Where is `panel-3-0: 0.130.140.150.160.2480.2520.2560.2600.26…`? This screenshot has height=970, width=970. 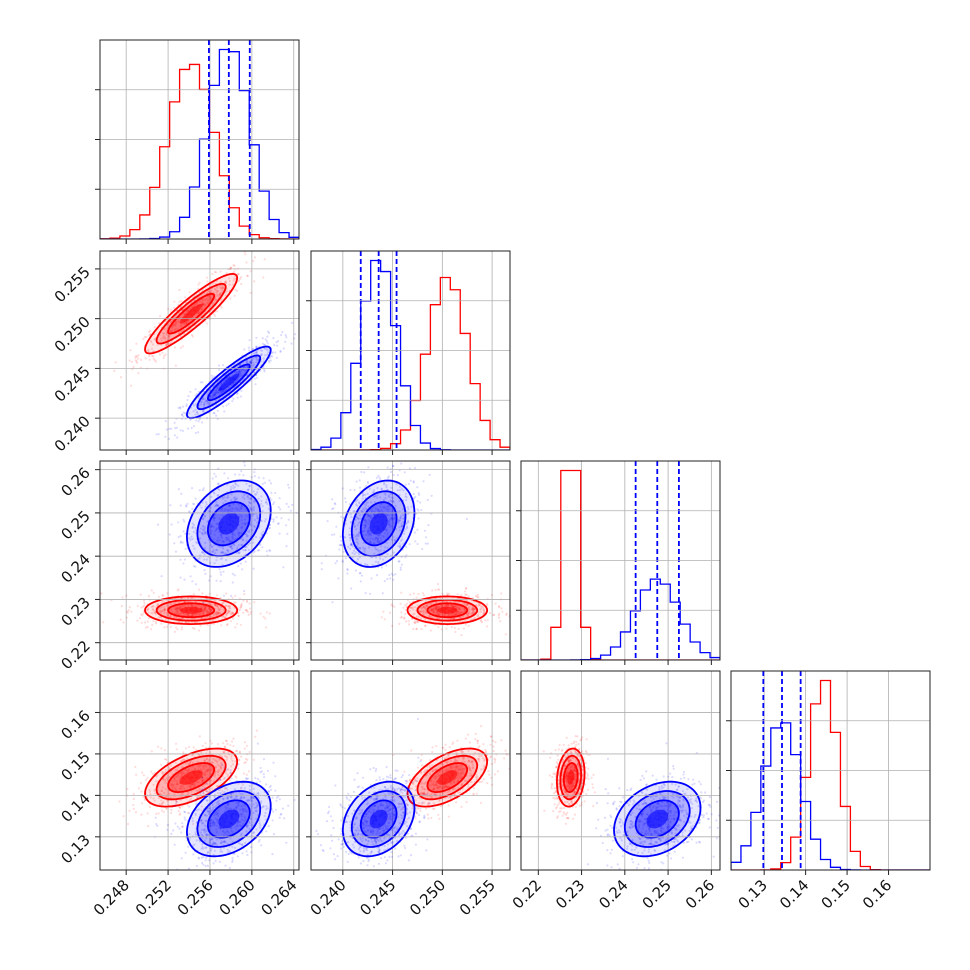
panel-3-0: 0.130.140.150.160.2480.2520.2560.2600.26… is located at coordinates (179, 794).